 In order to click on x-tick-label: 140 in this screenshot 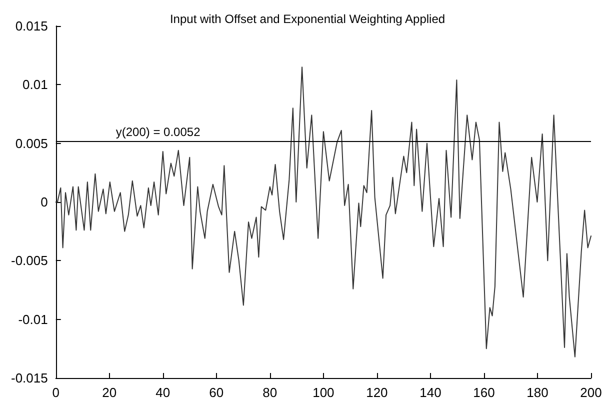, I will do `click(431, 392)`.